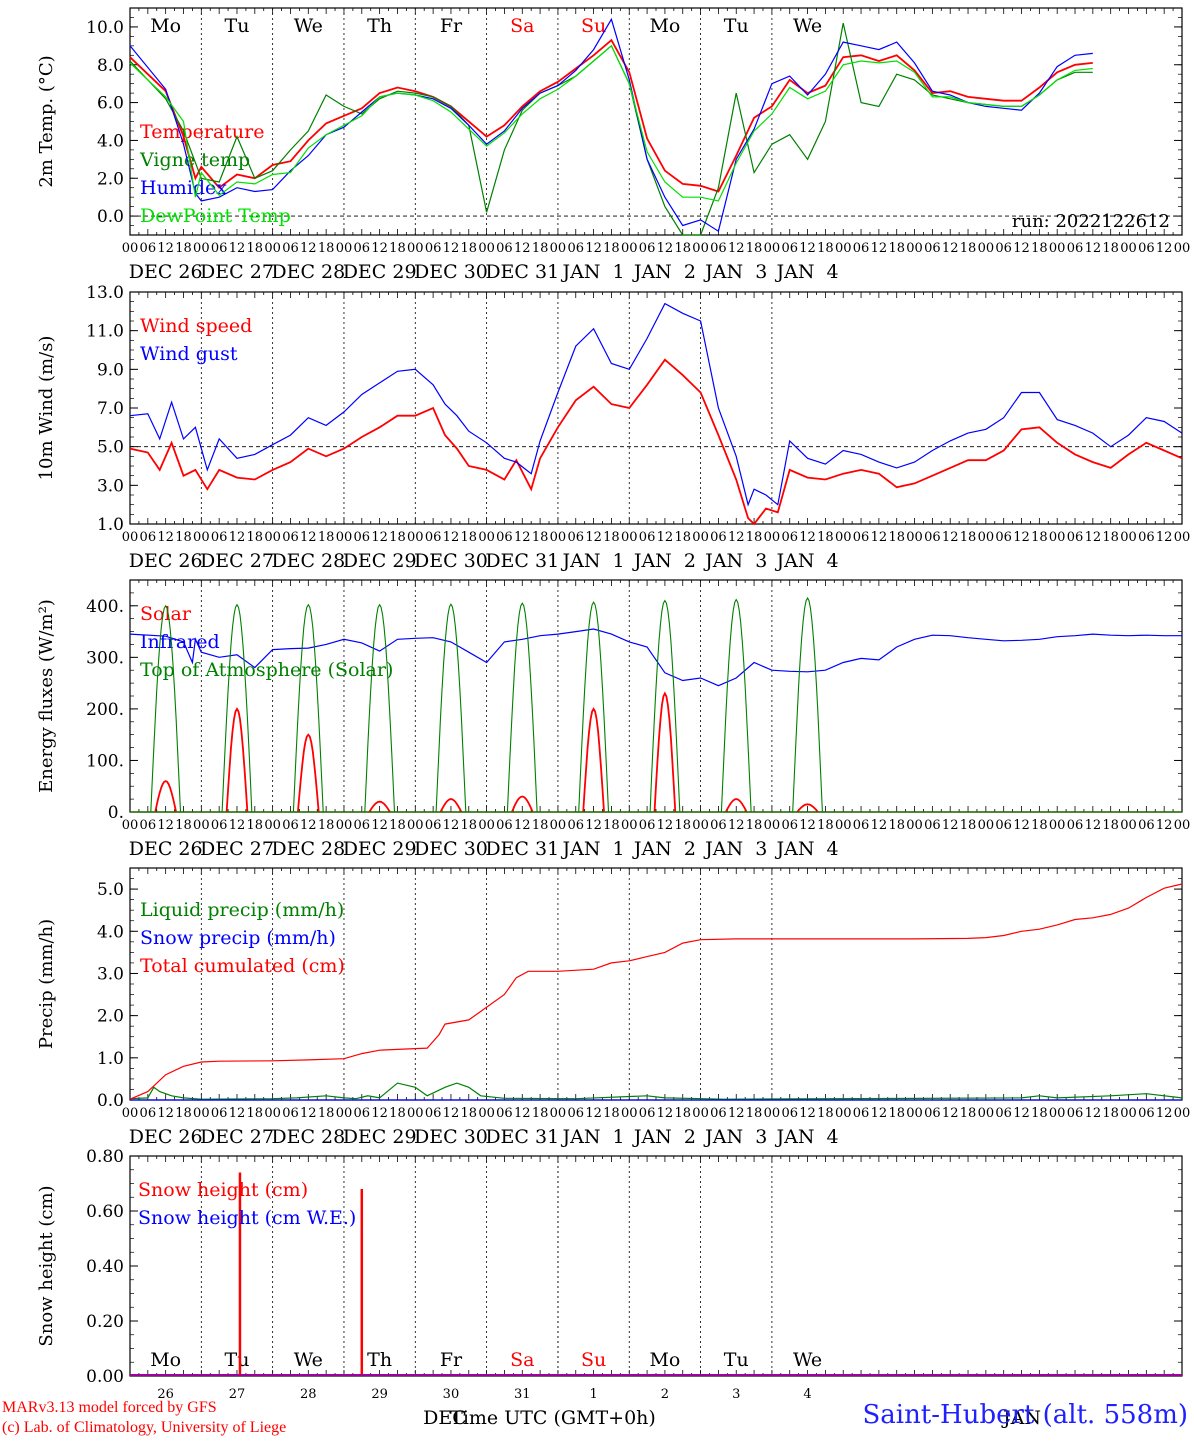 The image size is (1194, 1445). I want to click on y-tick-label: 8.0, so click(110, 66).